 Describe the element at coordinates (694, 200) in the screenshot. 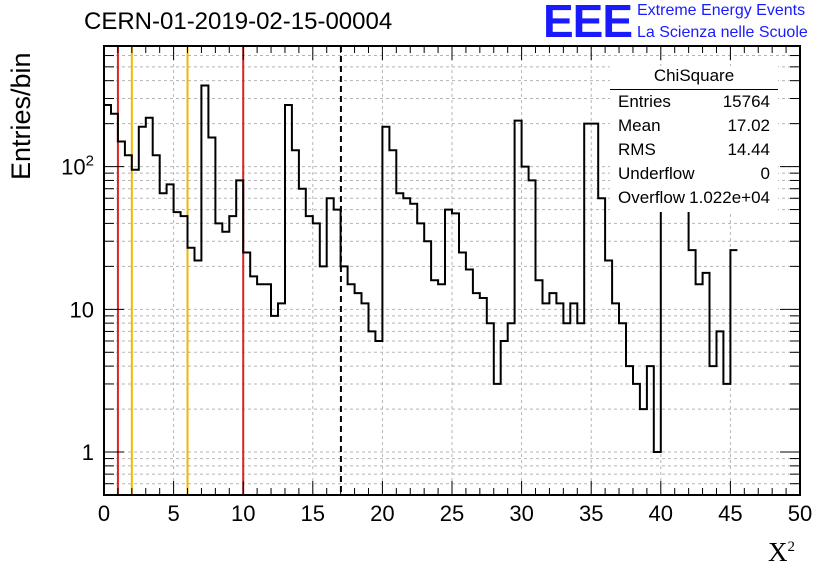

I see `stats-row-overflow: Overflow 1.022e+04` at that location.